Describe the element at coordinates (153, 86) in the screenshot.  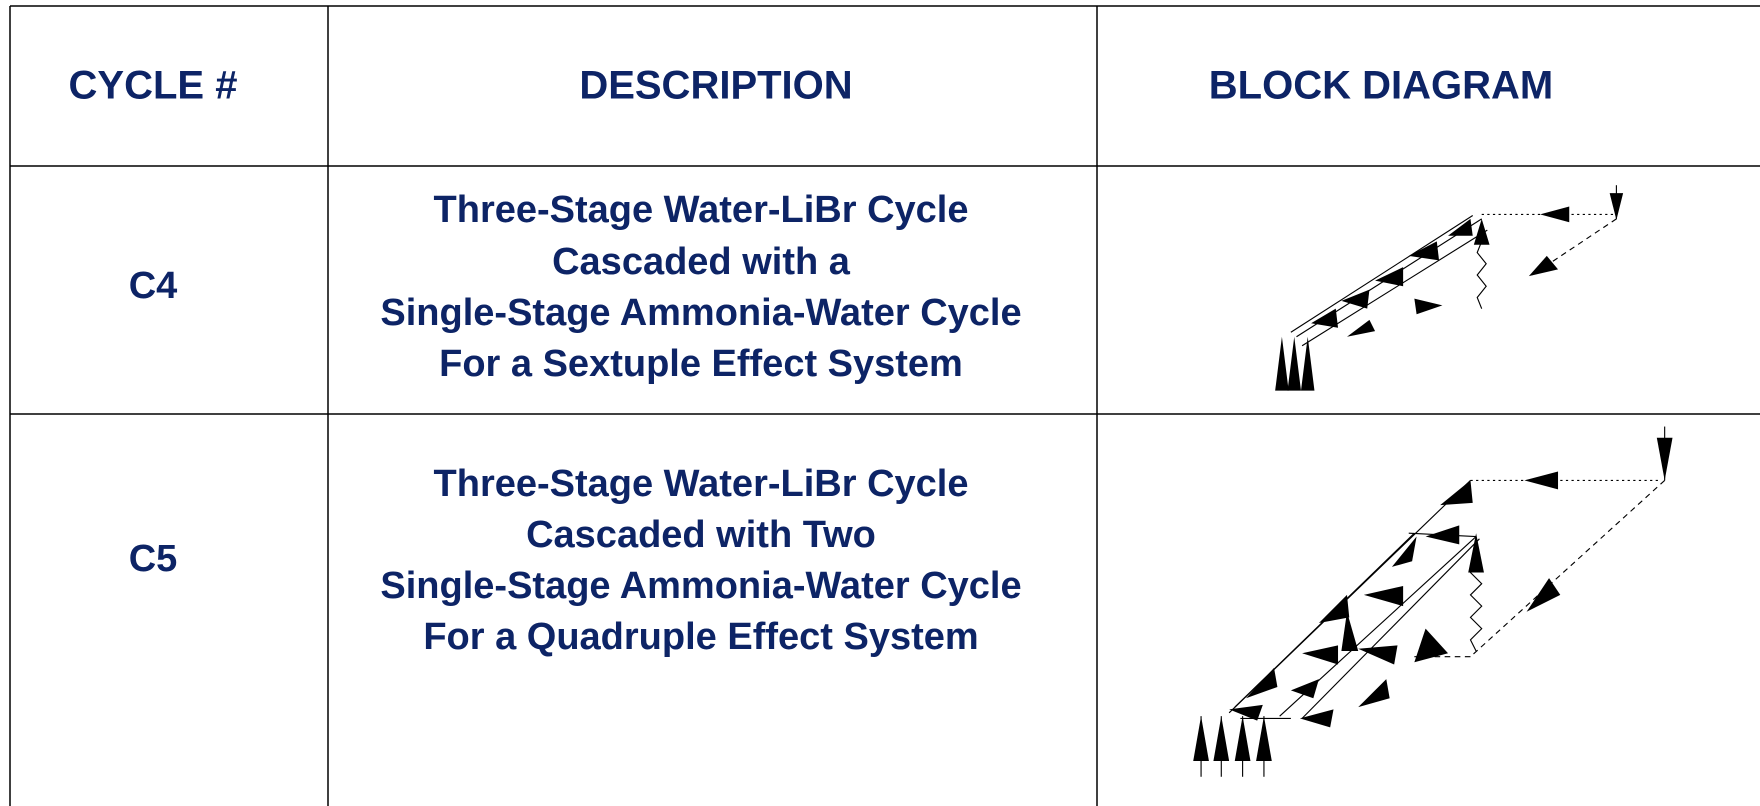
I see `header-cell: CYCLE #` at that location.